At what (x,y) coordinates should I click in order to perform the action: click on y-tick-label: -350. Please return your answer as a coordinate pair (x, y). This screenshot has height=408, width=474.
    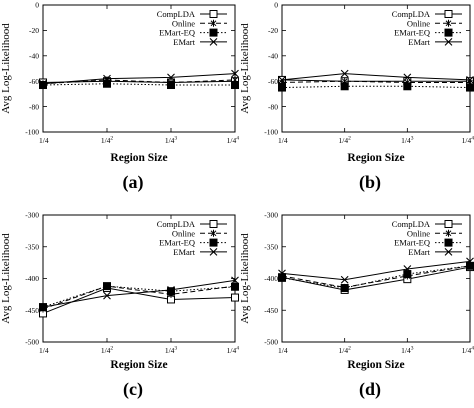
    Looking at the image, I should click on (271, 246).